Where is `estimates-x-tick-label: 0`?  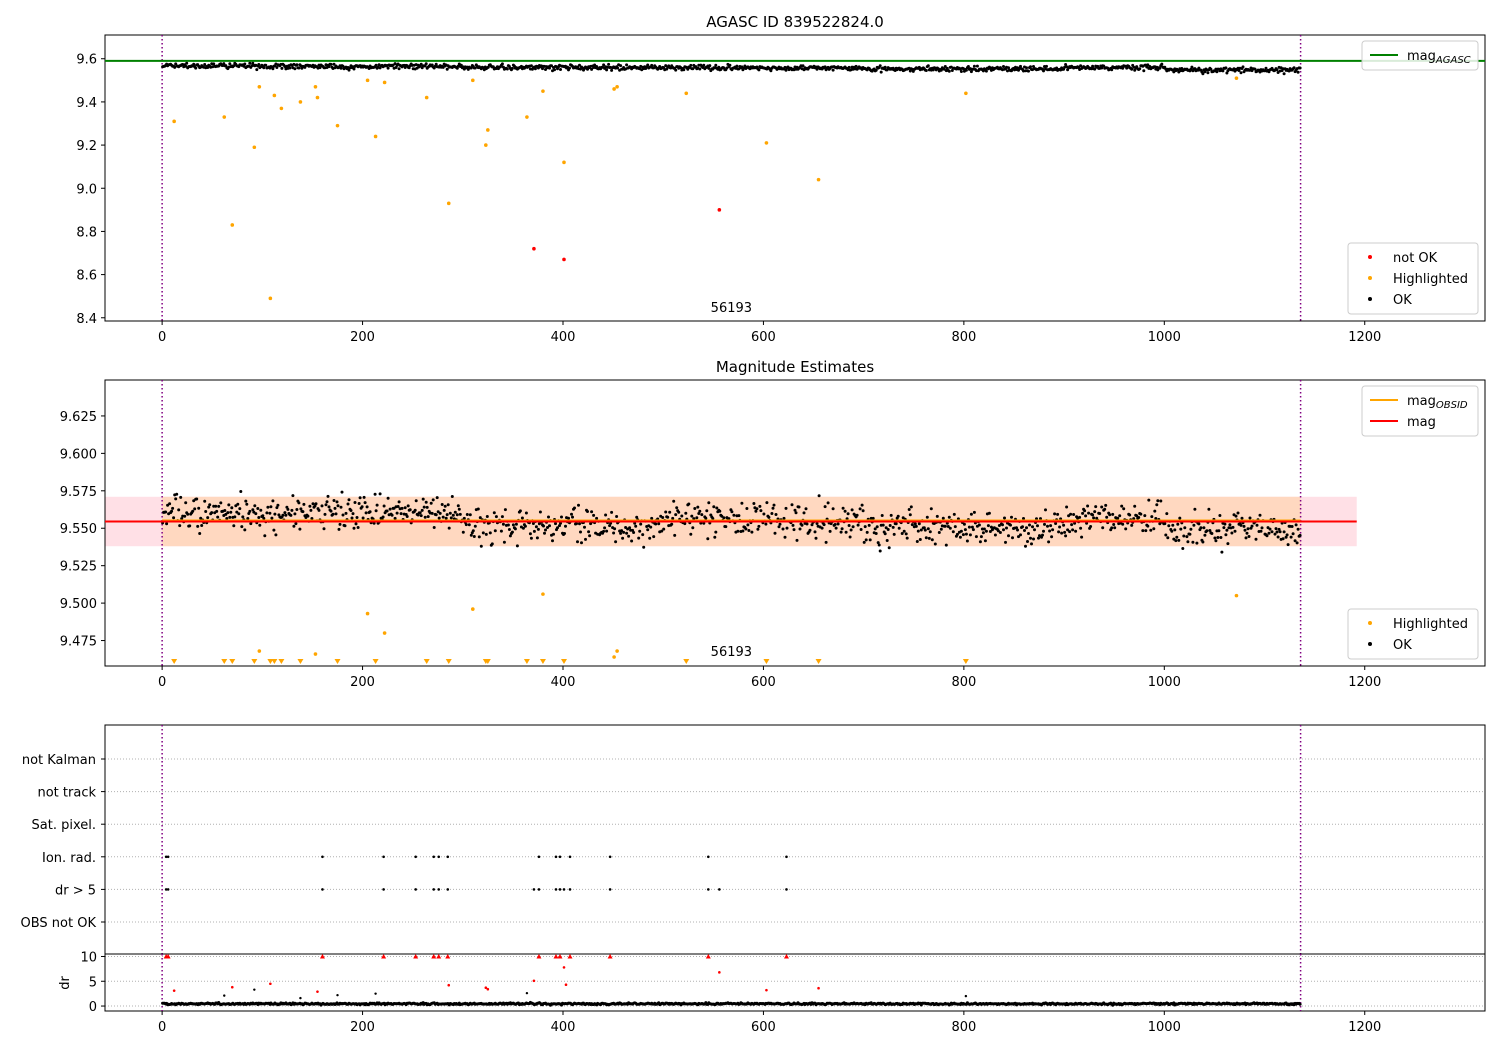
estimates-x-tick-label: 0 is located at coordinates (162, 682).